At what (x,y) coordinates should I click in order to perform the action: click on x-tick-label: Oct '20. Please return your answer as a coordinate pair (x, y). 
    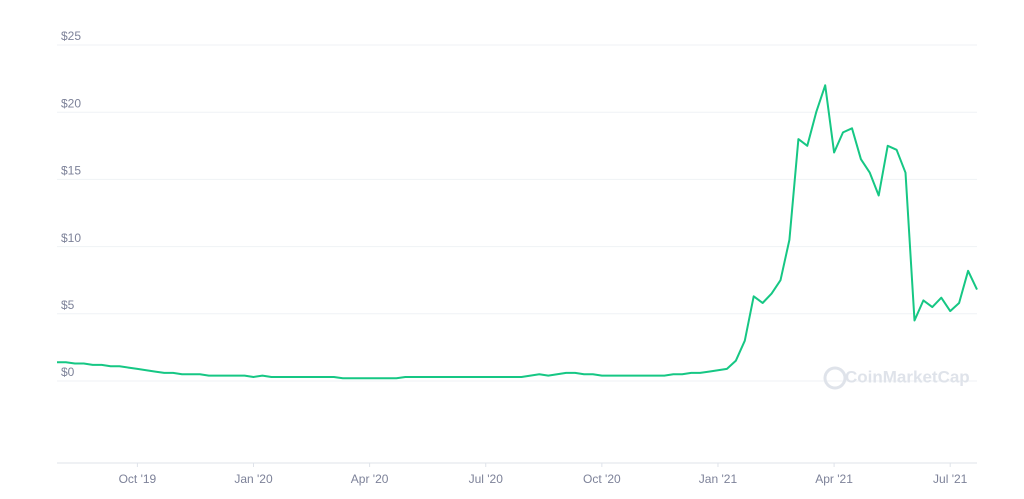
    Looking at the image, I should click on (602, 479).